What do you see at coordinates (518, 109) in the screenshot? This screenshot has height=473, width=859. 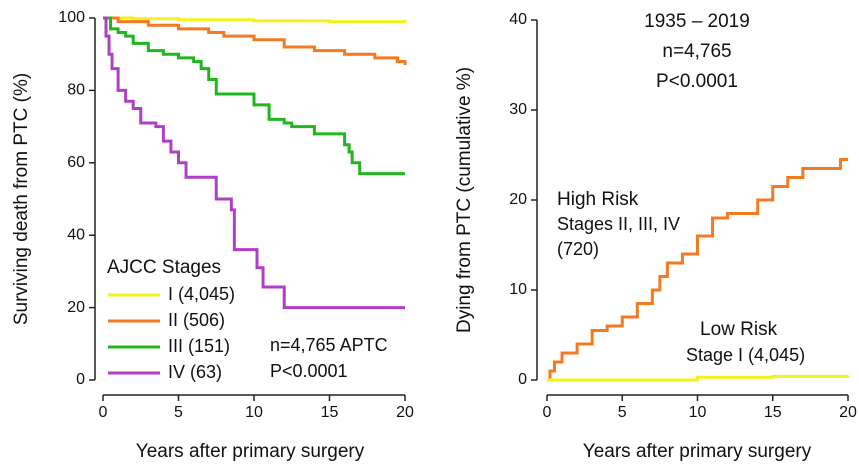 I see `y-tick-label: 30` at bounding box center [518, 109].